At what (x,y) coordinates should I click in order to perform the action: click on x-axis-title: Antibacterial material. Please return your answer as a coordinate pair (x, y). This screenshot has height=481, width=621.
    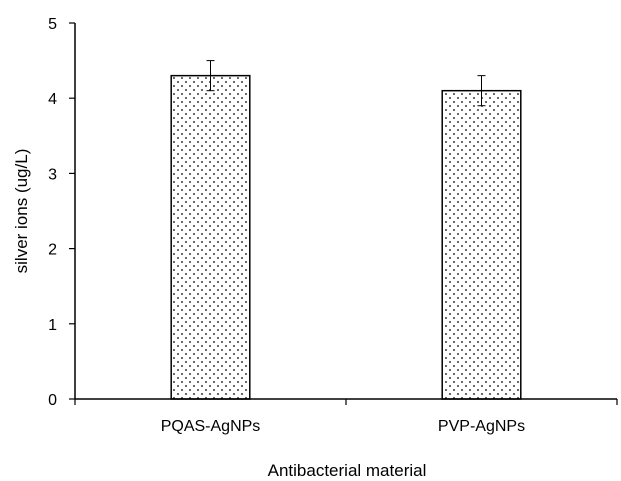
    Looking at the image, I should click on (347, 470).